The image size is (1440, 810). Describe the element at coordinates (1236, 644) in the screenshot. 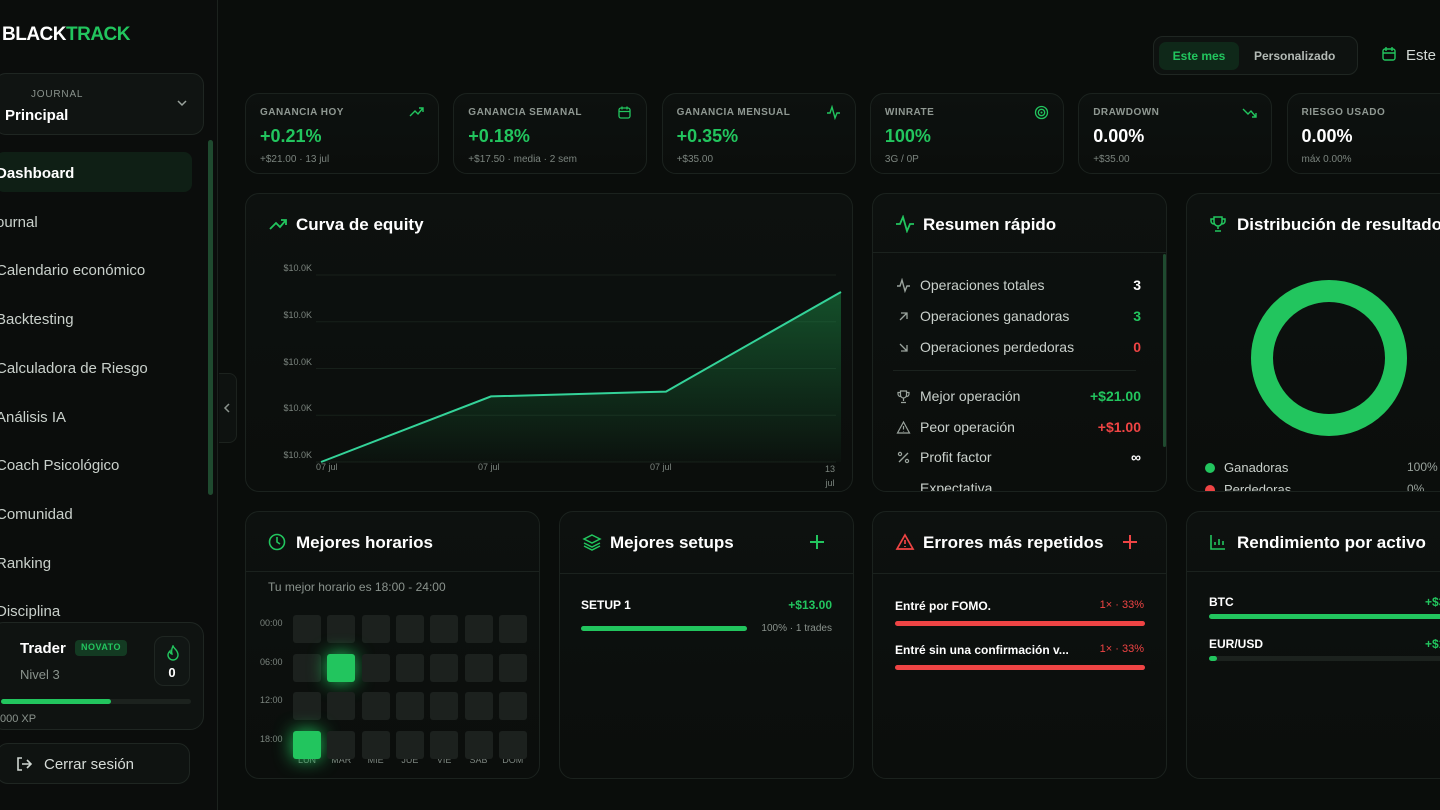

I see `asset-name: EUR/USD` at that location.